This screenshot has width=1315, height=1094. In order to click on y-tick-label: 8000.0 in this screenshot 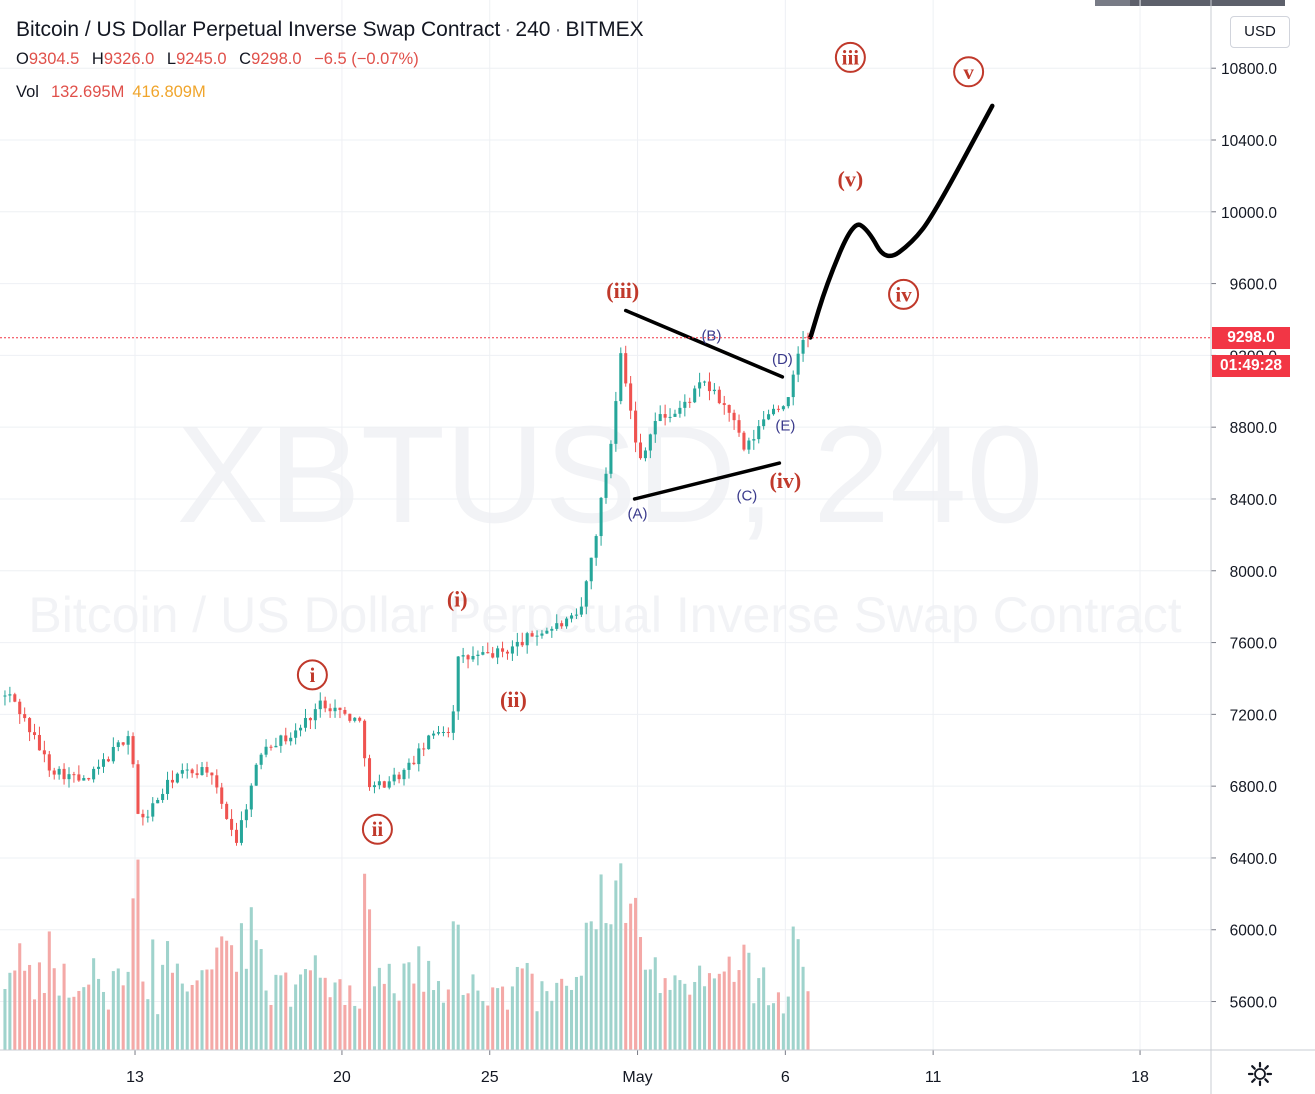, I will do `click(1254, 572)`.